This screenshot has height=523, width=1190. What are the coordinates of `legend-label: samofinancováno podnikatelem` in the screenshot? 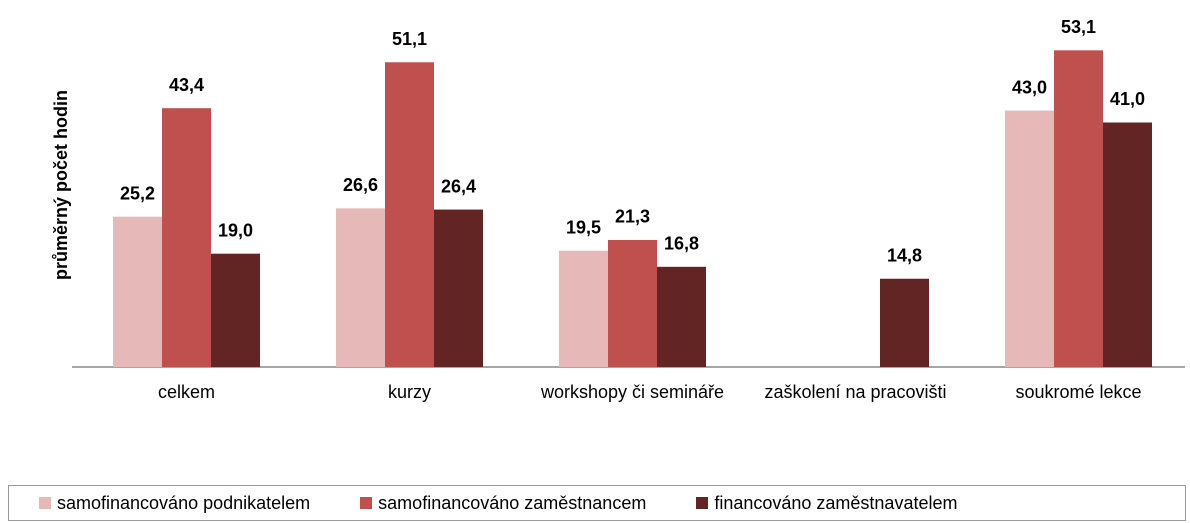 It's located at (184, 502).